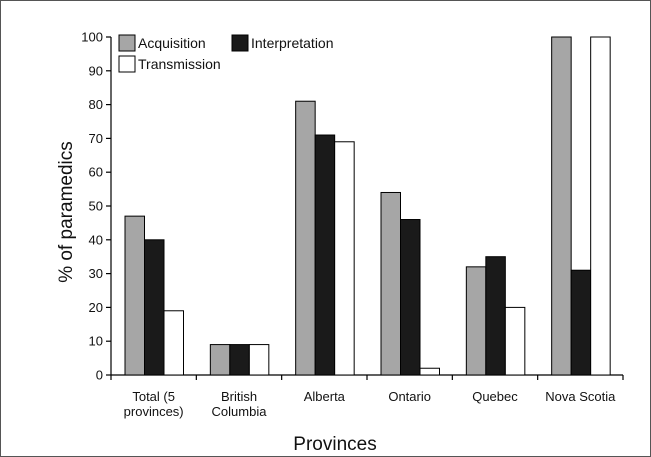  What do you see at coordinates (99, 375) in the screenshot?
I see `y-tick-label: 0` at bounding box center [99, 375].